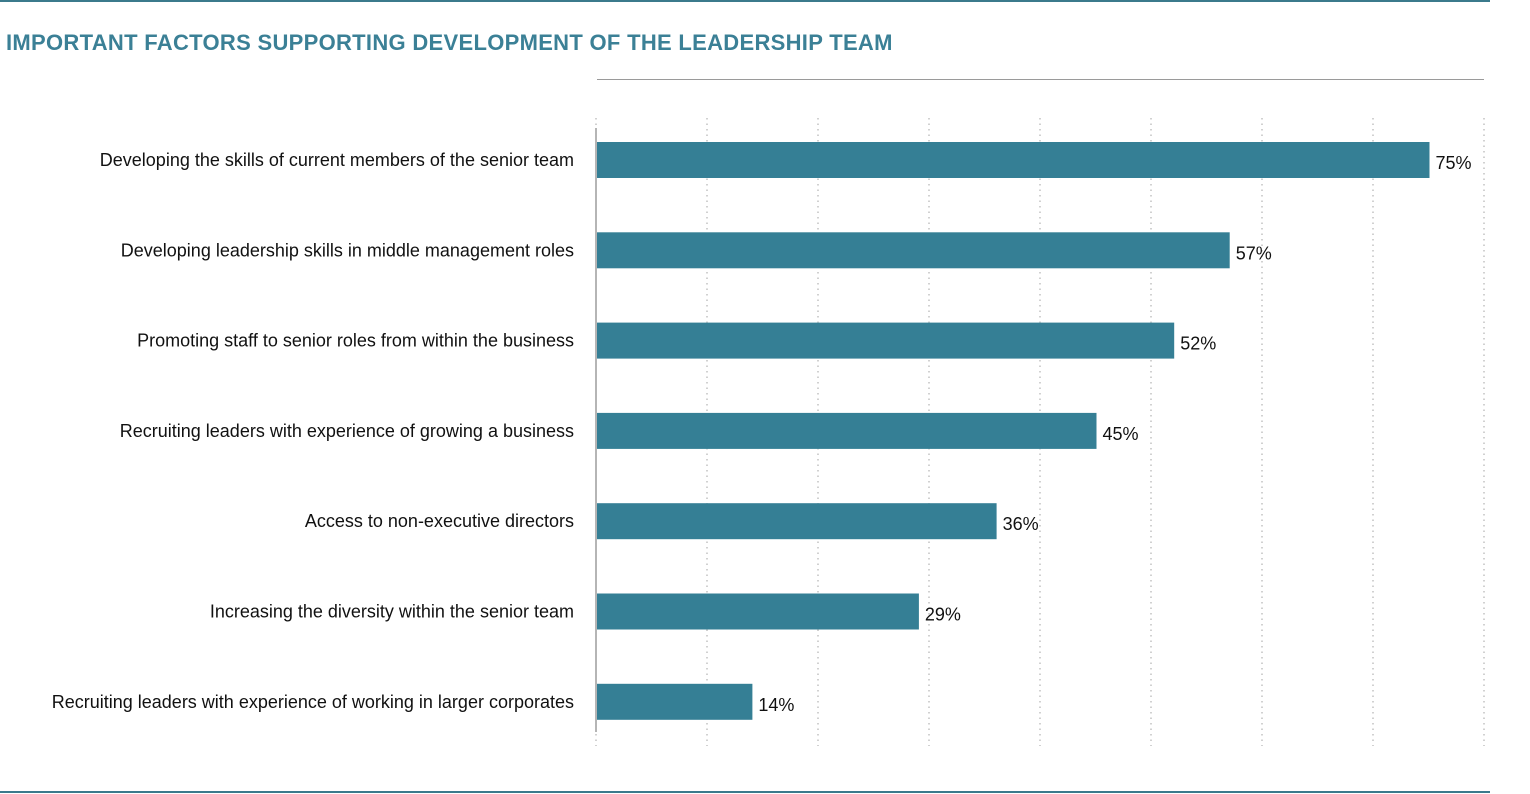 This screenshot has height=794, width=1530. What do you see at coordinates (1121, 434) in the screenshot?
I see `value-label: 45%` at bounding box center [1121, 434].